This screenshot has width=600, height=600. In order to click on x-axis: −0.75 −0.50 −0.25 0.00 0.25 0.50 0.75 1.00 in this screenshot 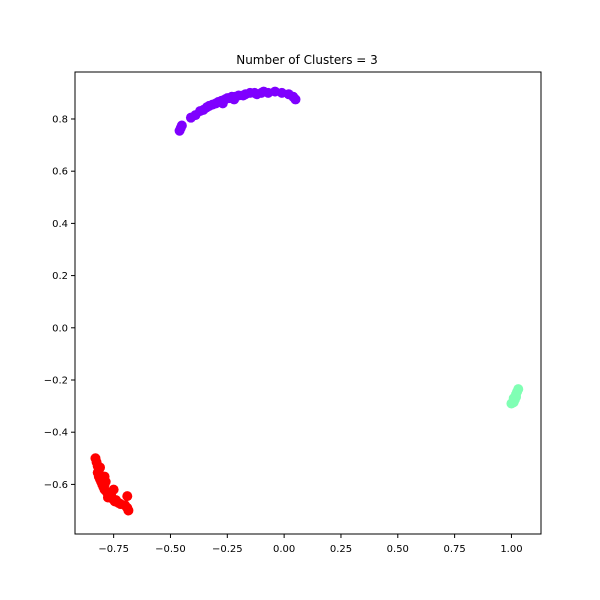, I will do `click(310, 544)`.